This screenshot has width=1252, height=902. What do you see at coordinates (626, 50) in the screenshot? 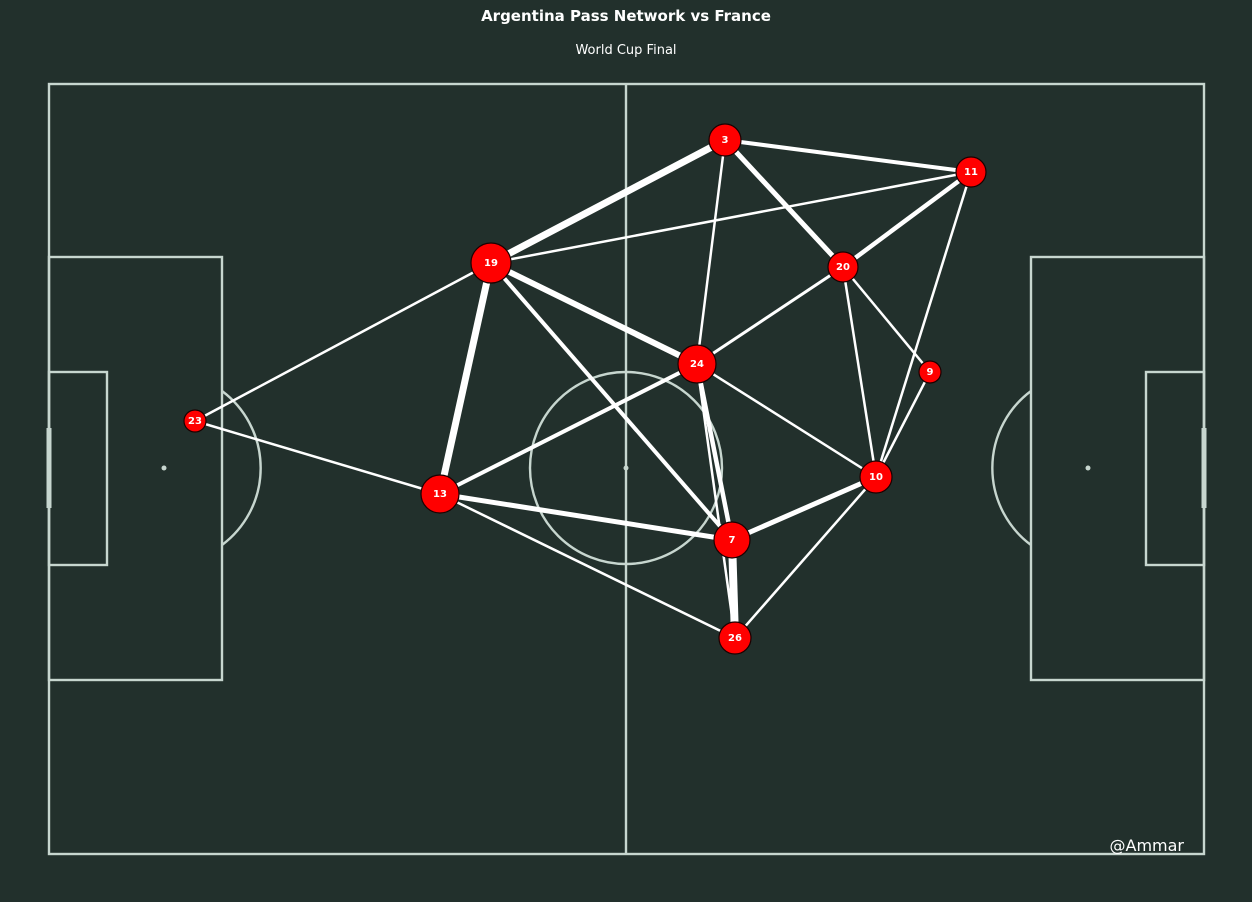
I see `chart-subtitle: World Cup Final` at bounding box center [626, 50].